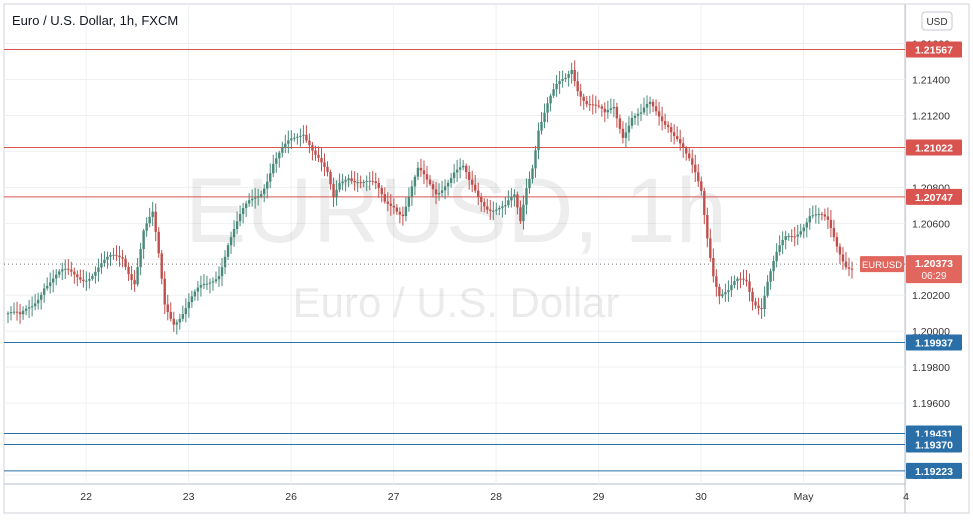  I want to click on x-tick-label: 28, so click(496, 497).